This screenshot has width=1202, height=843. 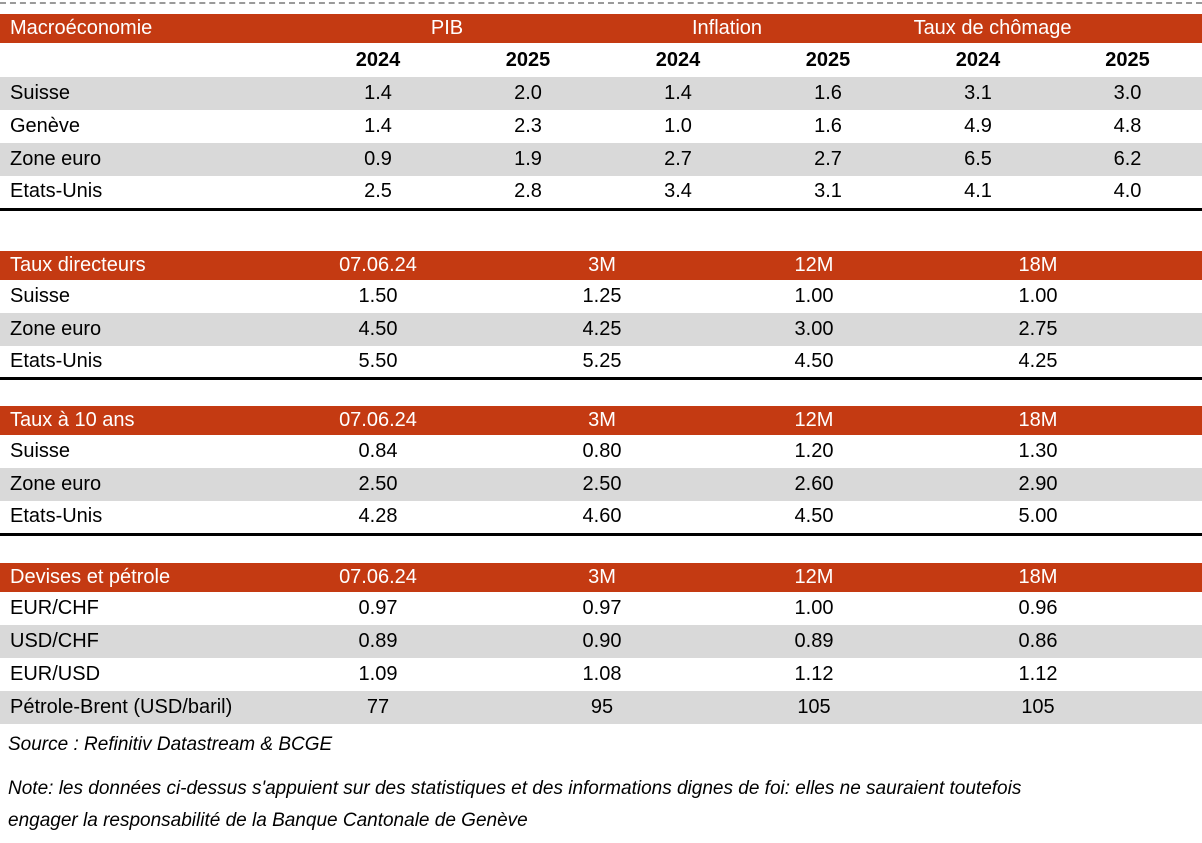 I want to click on cell-value: 3.0, so click(x=1127, y=93).